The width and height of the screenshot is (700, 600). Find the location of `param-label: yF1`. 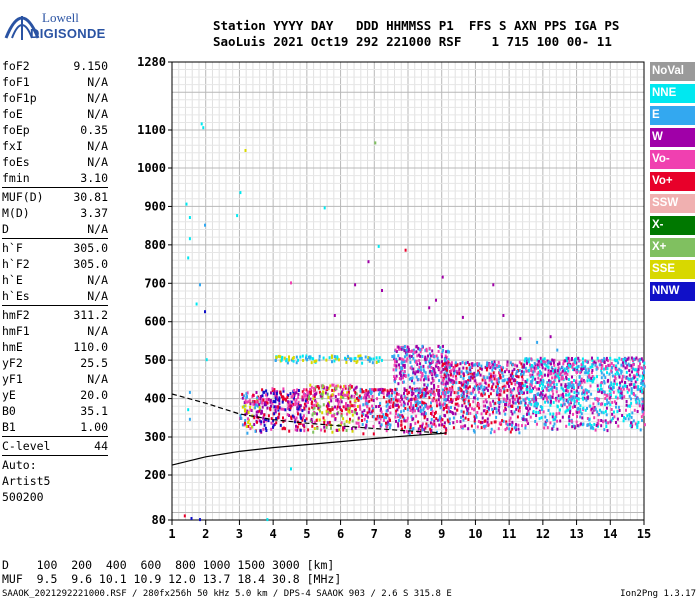

param-label: yF1 is located at coordinates (12, 379).